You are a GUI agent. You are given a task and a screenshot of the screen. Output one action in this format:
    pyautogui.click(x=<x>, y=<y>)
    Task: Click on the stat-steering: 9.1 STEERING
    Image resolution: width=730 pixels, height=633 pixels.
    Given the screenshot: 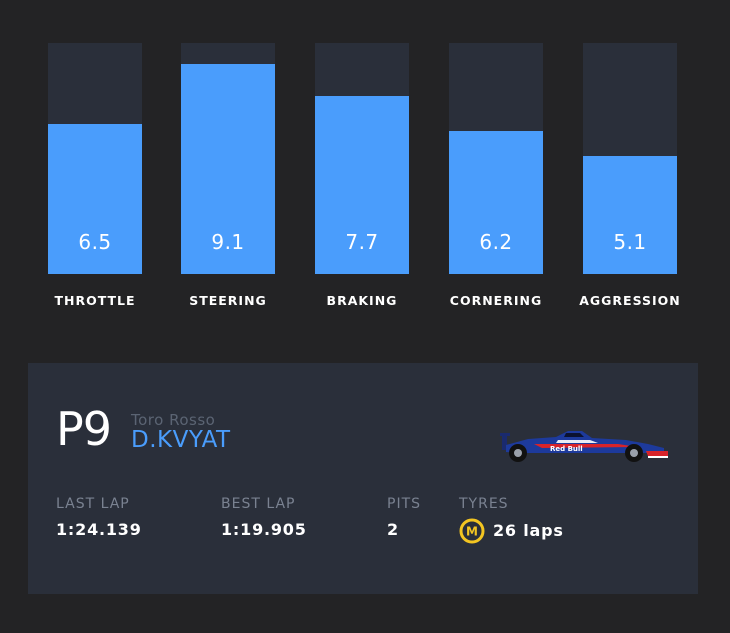 What is the action you would take?
    pyautogui.click(x=228, y=175)
    